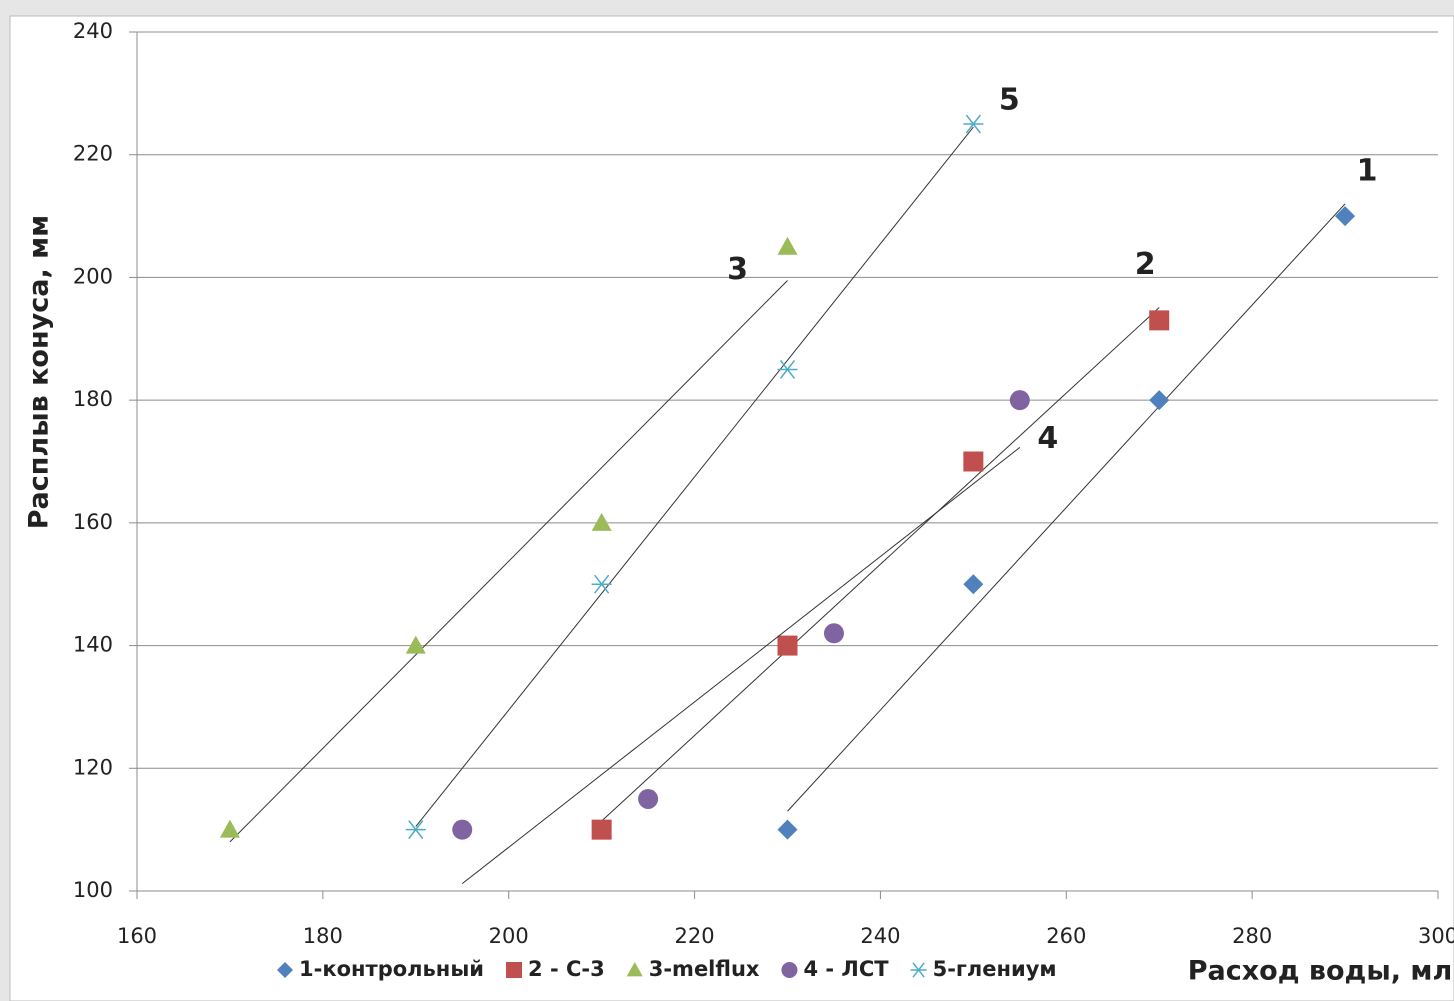 This screenshot has height=1001, width=1454. Describe the element at coordinates (509, 936) in the screenshot. I see `x-tick-label: 200` at that location.